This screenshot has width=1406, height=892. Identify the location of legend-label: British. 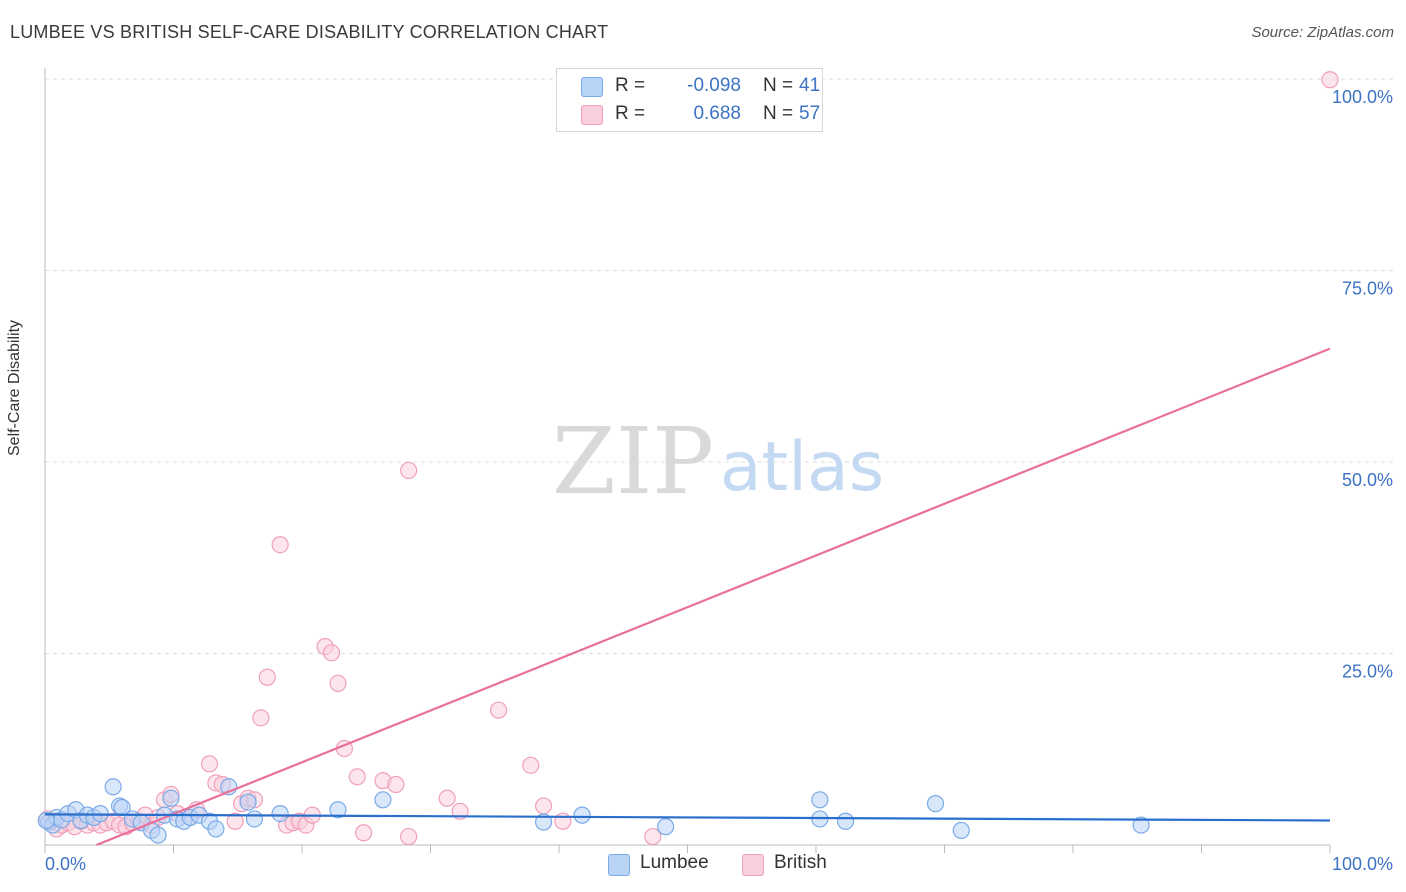
(800, 862).